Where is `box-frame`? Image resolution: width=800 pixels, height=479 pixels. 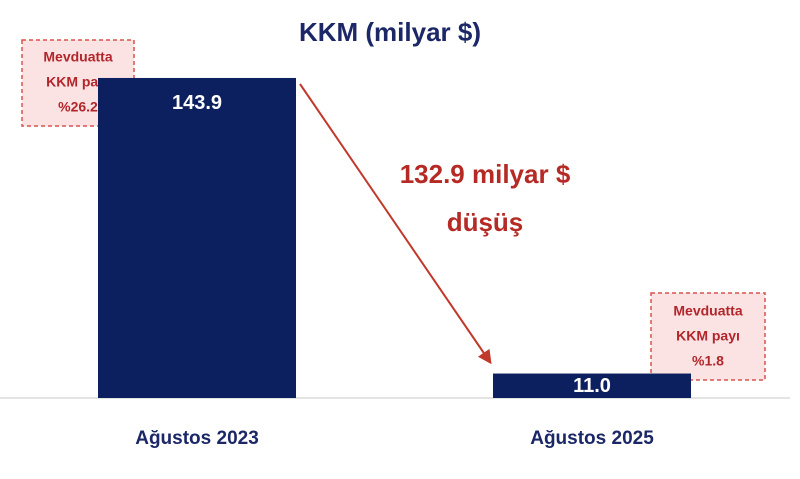
box-frame is located at coordinates (708, 336).